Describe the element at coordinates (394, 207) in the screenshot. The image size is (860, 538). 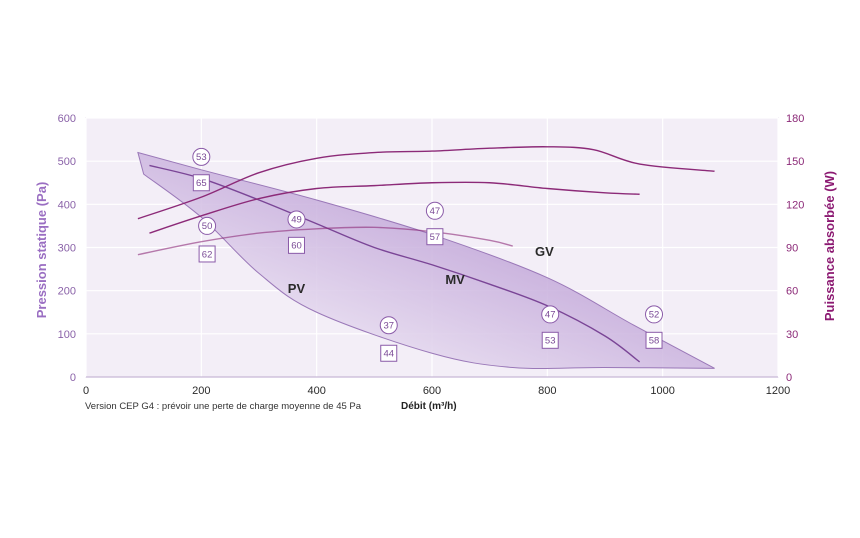
I see `series-line-mv-power` at that location.